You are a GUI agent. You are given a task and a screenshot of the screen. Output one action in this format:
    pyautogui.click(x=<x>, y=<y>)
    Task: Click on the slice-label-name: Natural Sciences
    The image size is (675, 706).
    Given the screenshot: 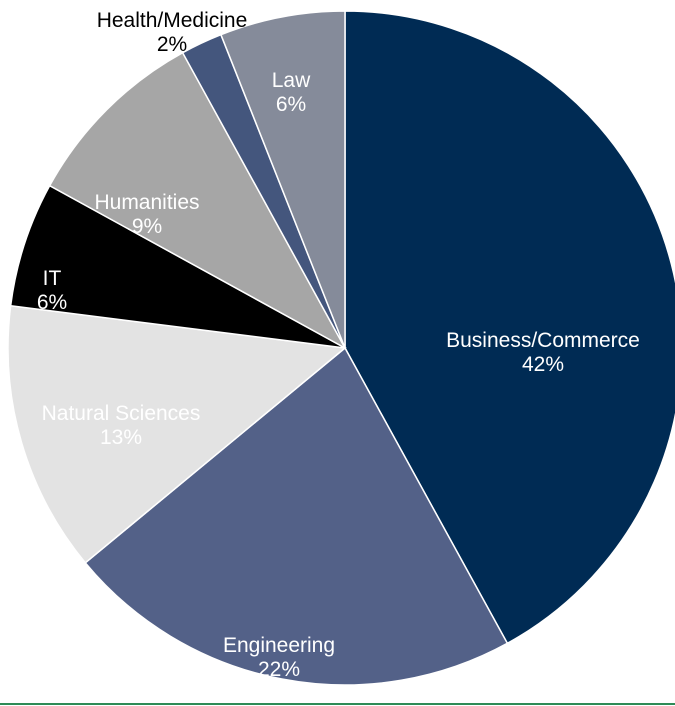 What is the action you would take?
    pyautogui.click(x=121, y=413)
    